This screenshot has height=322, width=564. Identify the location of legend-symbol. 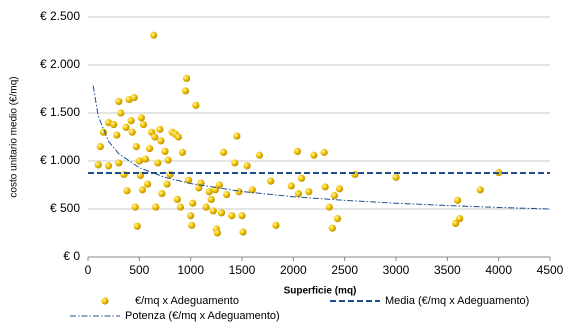
(105, 301).